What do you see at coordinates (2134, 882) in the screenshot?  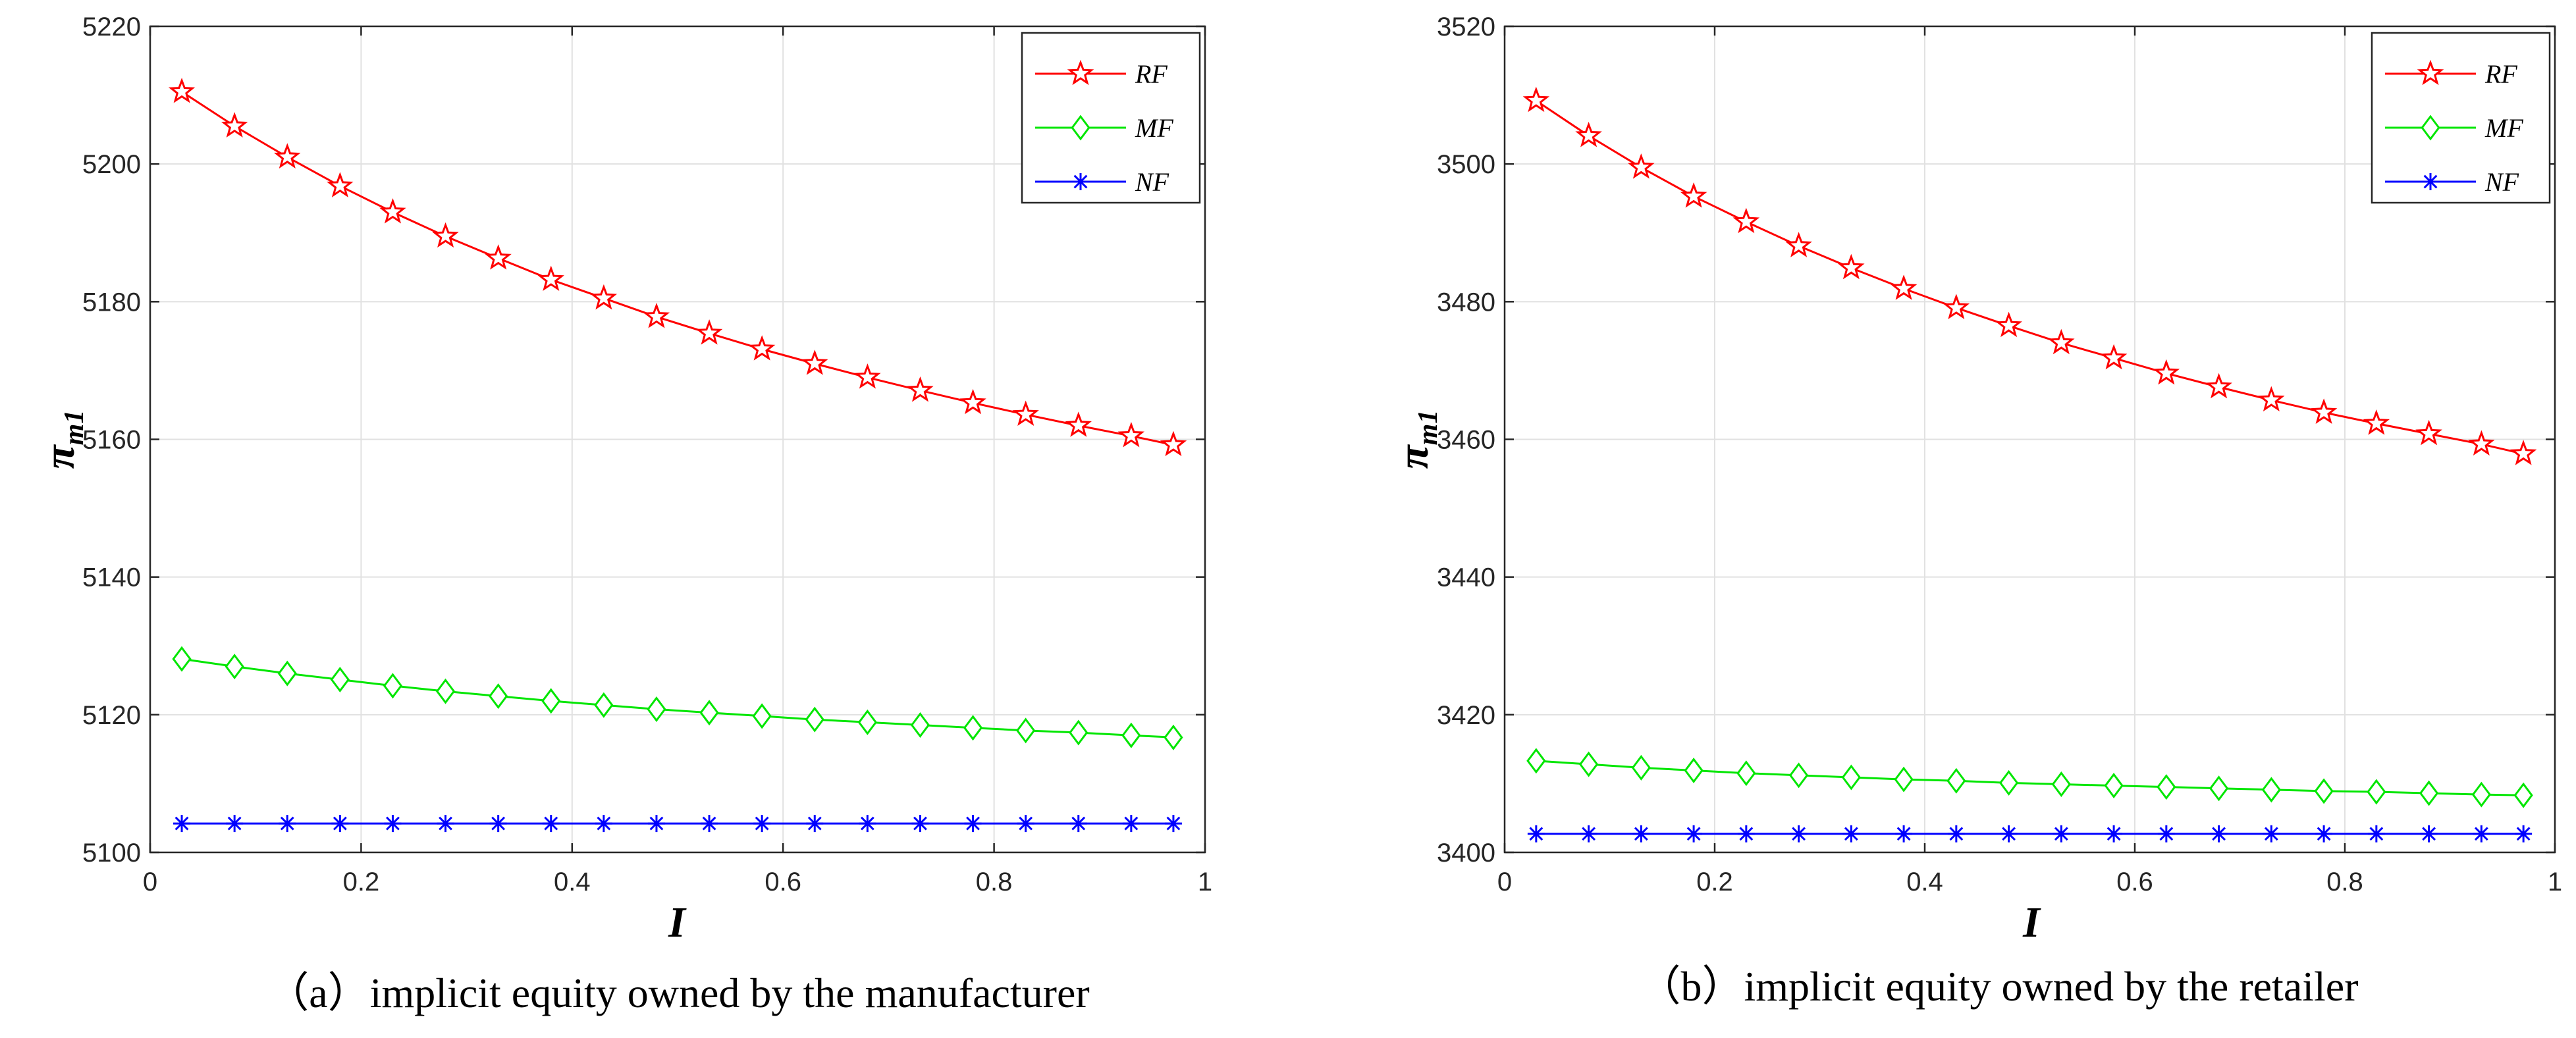 I see `x-tick-label: 0.6` at bounding box center [2134, 882].